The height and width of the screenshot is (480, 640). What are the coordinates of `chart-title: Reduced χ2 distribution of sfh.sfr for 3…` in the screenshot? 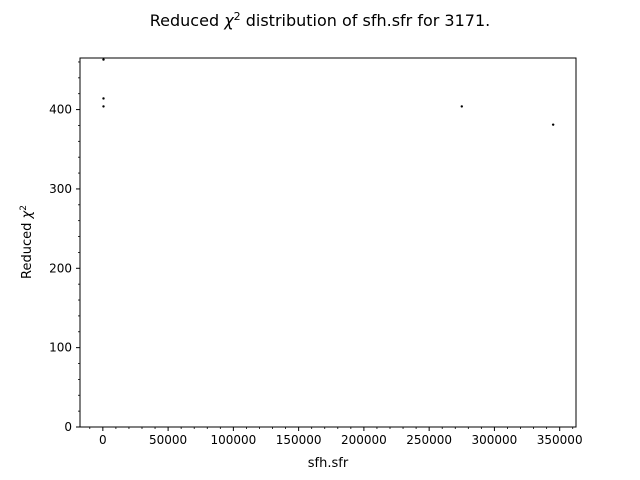 It's located at (320, 20).